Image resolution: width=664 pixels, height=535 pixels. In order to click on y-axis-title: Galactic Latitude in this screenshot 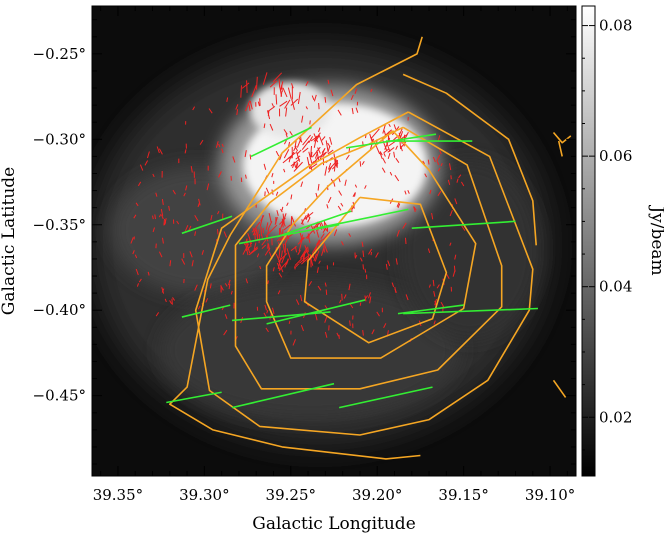, I will do `click(9, 241)`.